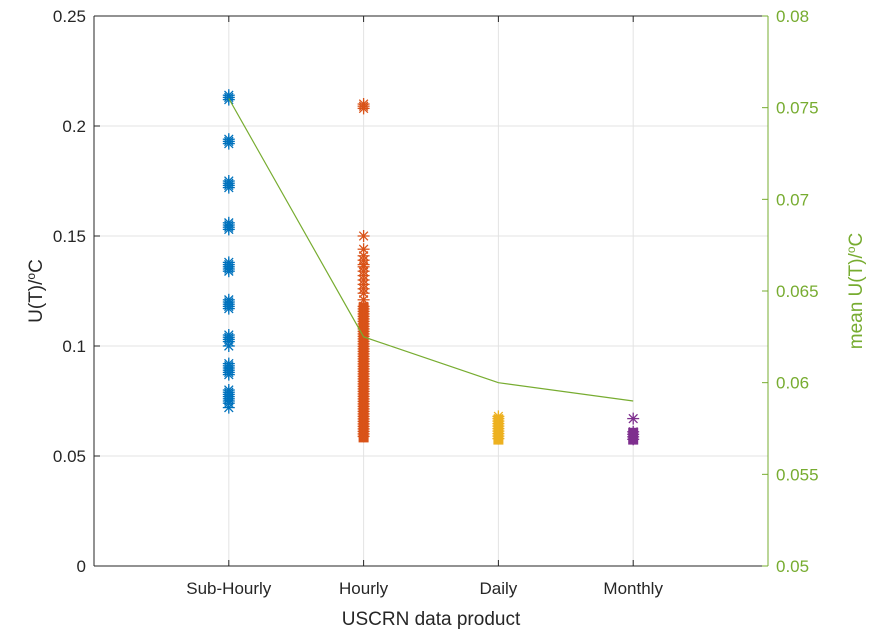 The height and width of the screenshot is (633, 870). What do you see at coordinates (74, 346) in the screenshot?
I see `y-tick-label-left: 0.1` at bounding box center [74, 346].